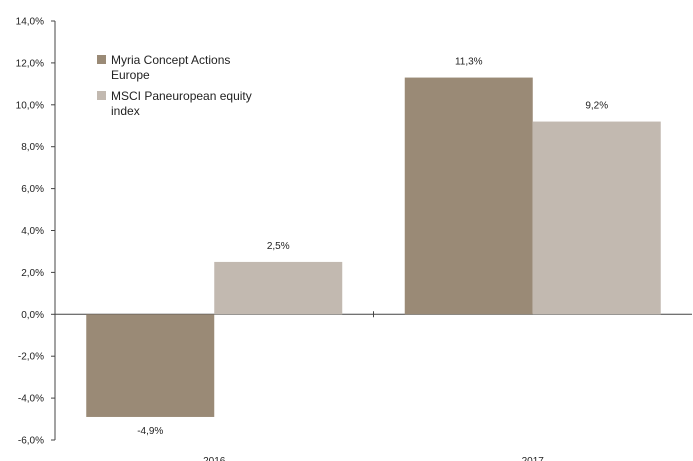 This screenshot has width=693, height=461. What do you see at coordinates (596, 106) in the screenshot?
I see `data-label: 9,2%` at bounding box center [596, 106].